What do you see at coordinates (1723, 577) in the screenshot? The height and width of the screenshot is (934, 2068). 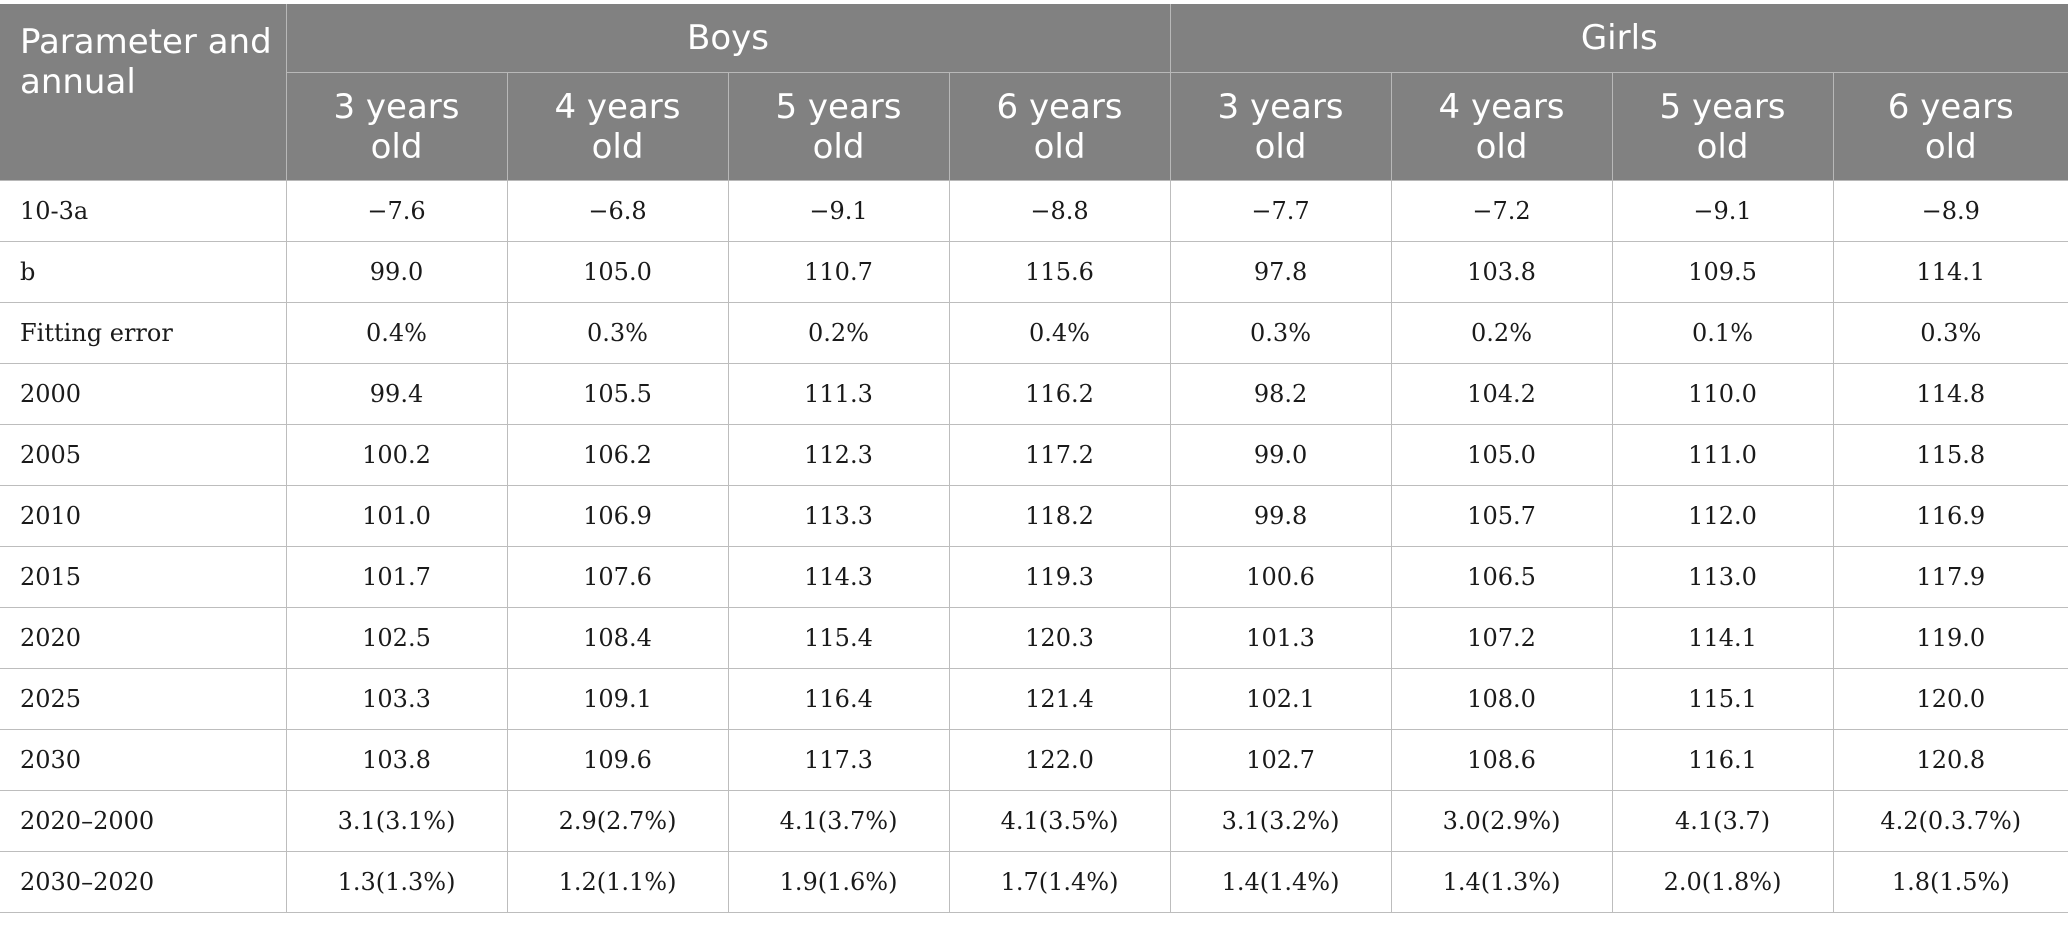 I see `table-cell: 113.0` at bounding box center [1723, 577].